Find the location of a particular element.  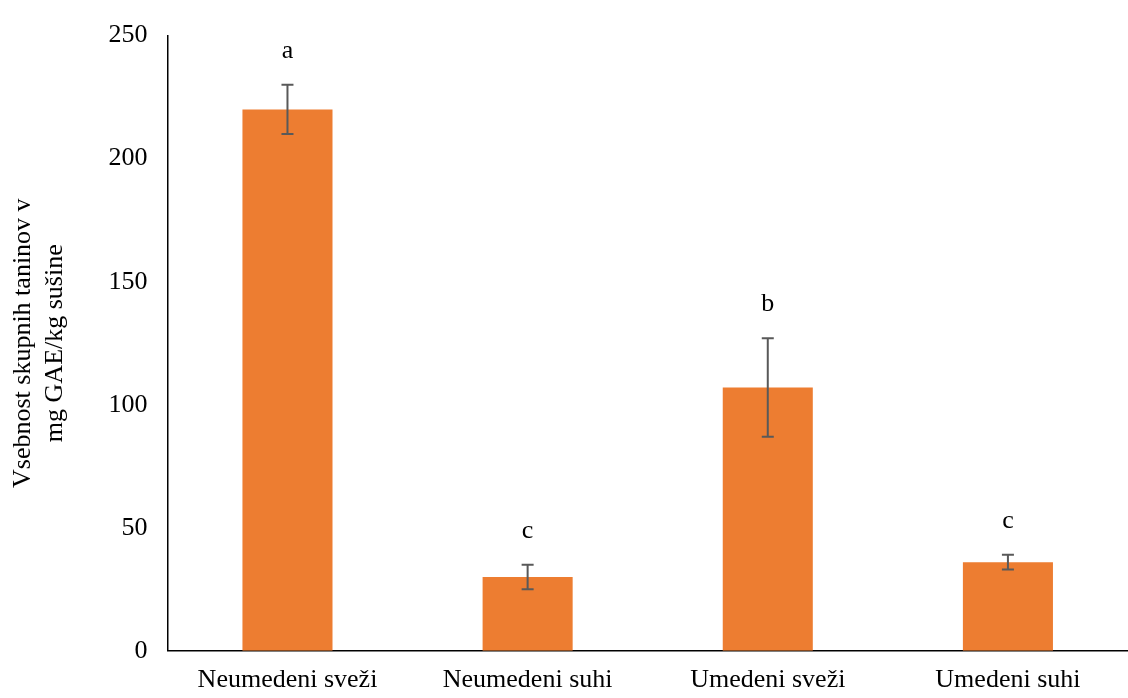

annotation: a is located at coordinates (287, 49).